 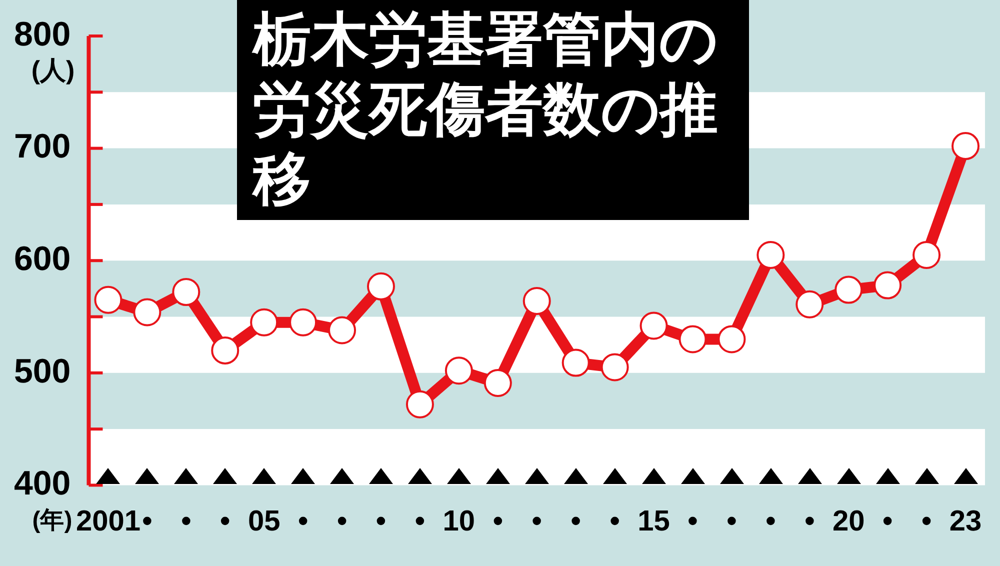 I want to click on y-tick-label: 700, so click(x=42, y=147).